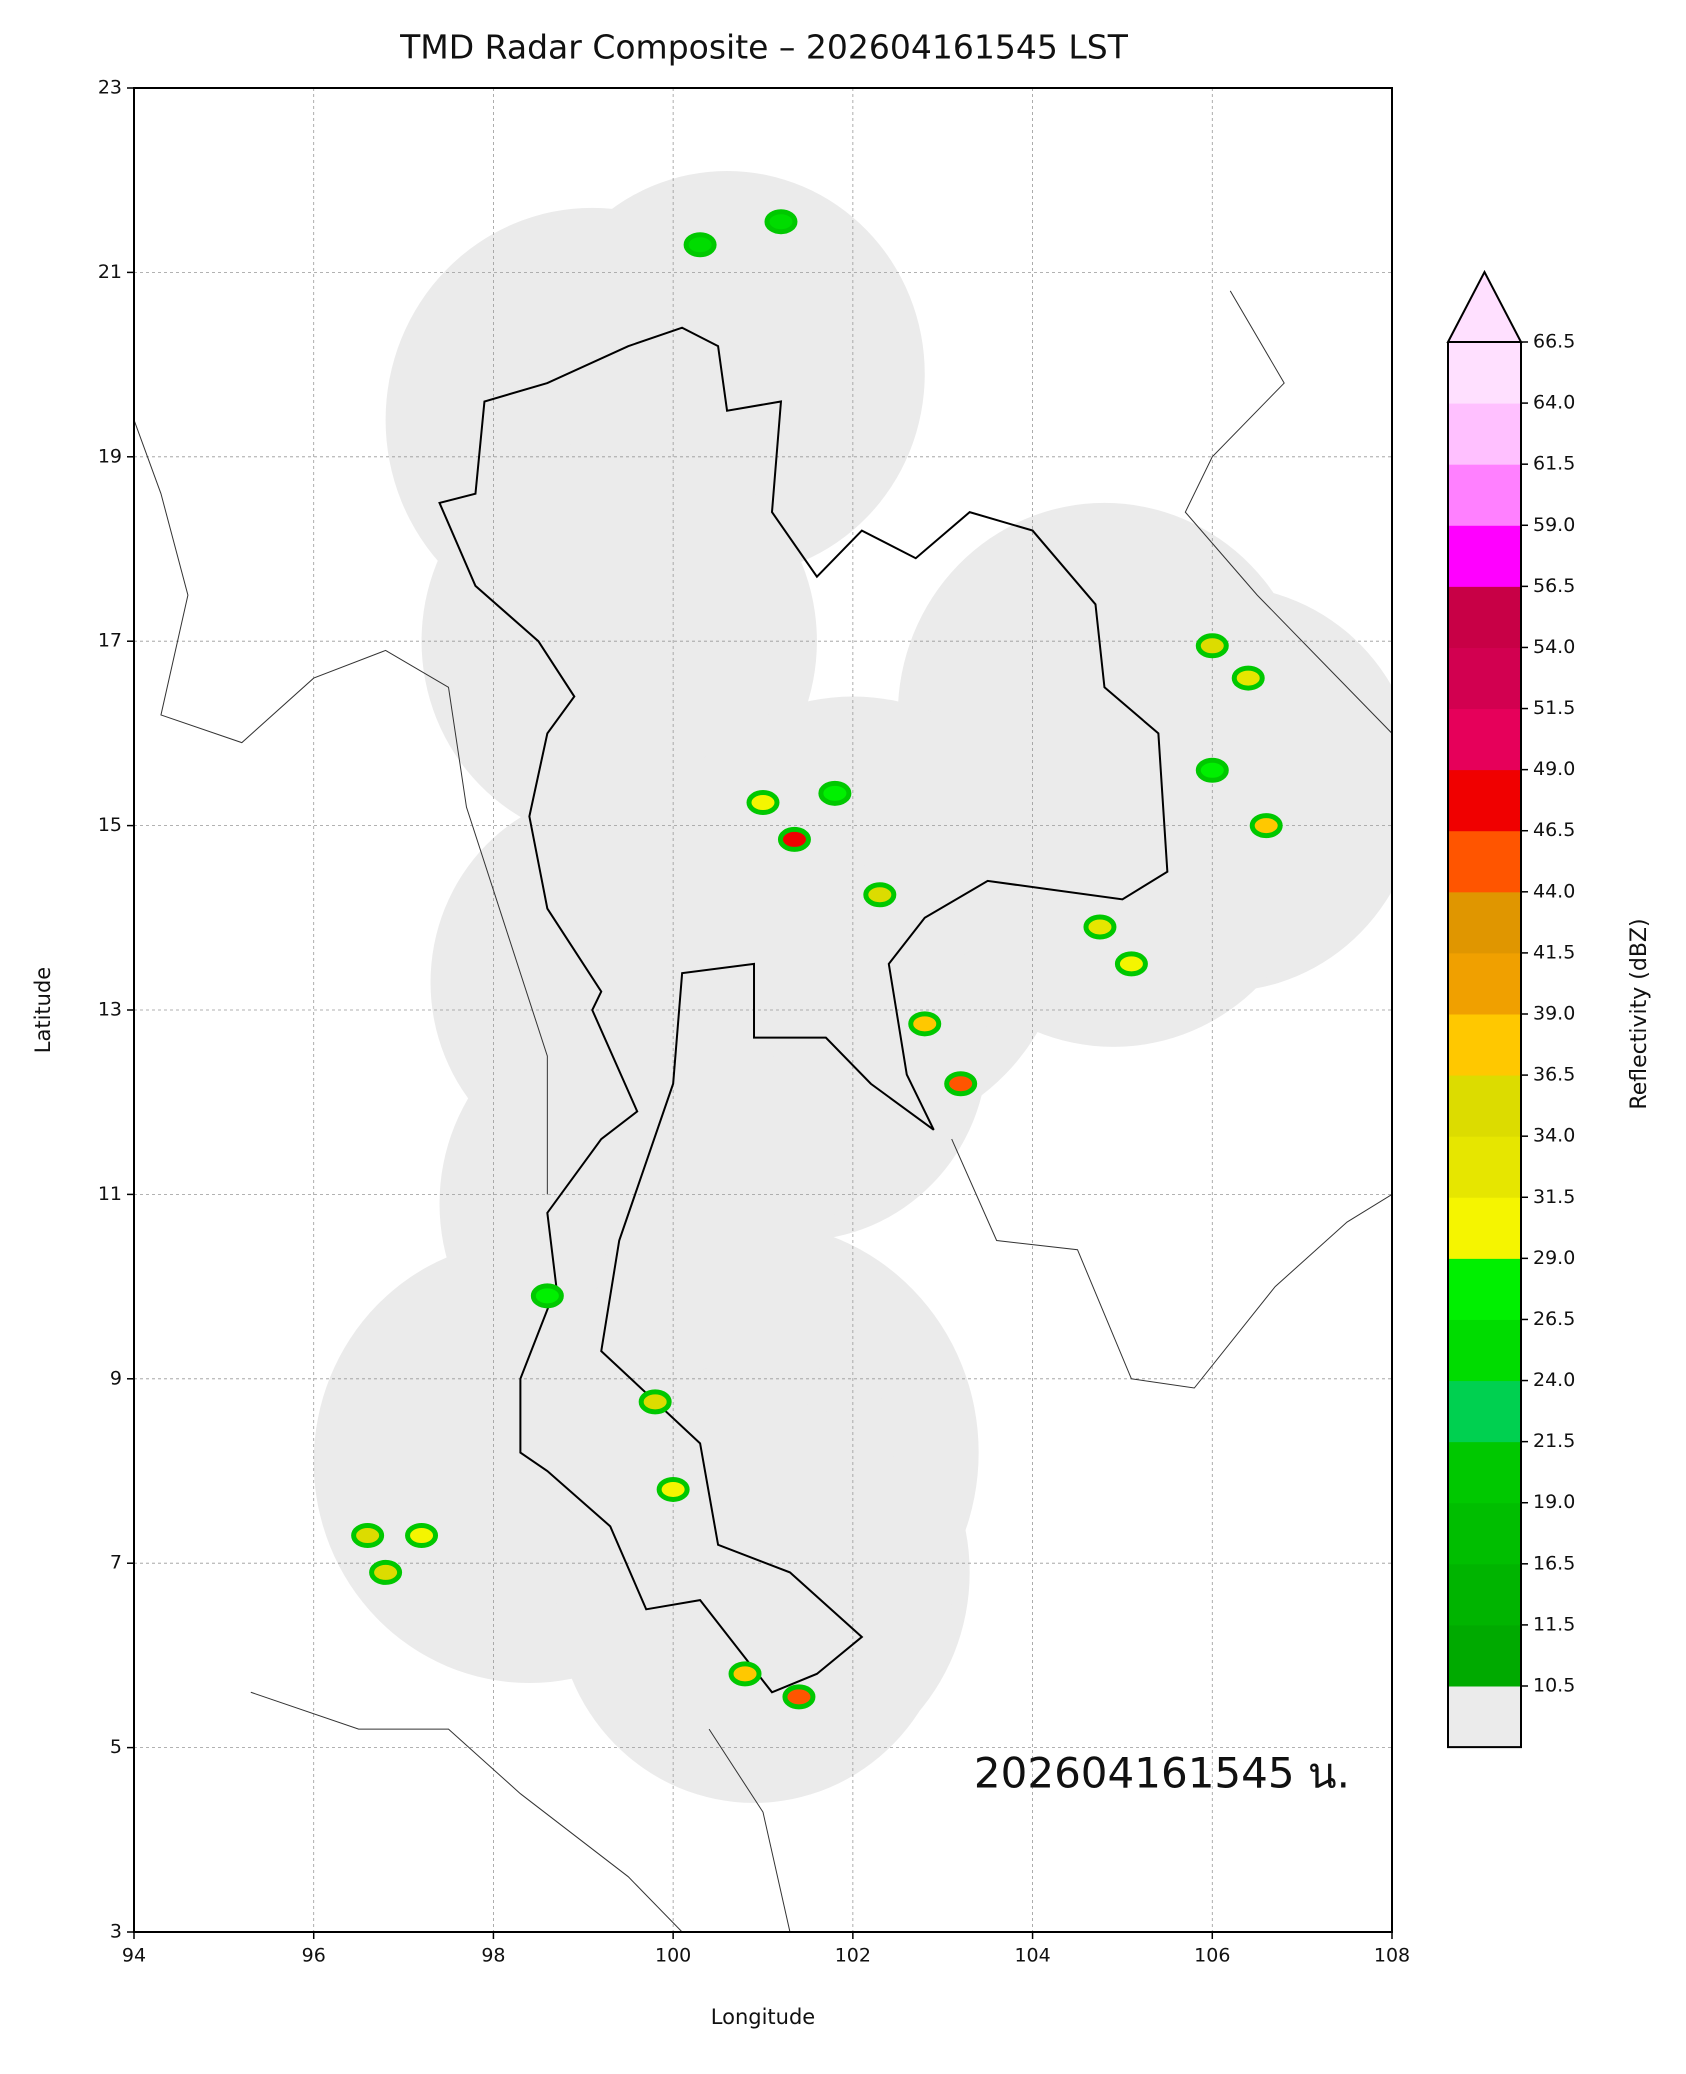 The height and width of the screenshot is (2074, 1686). Describe the element at coordinates (1554, 1380) in the screenshot. I see `colorbar-tick-label: 24.0` at that location.